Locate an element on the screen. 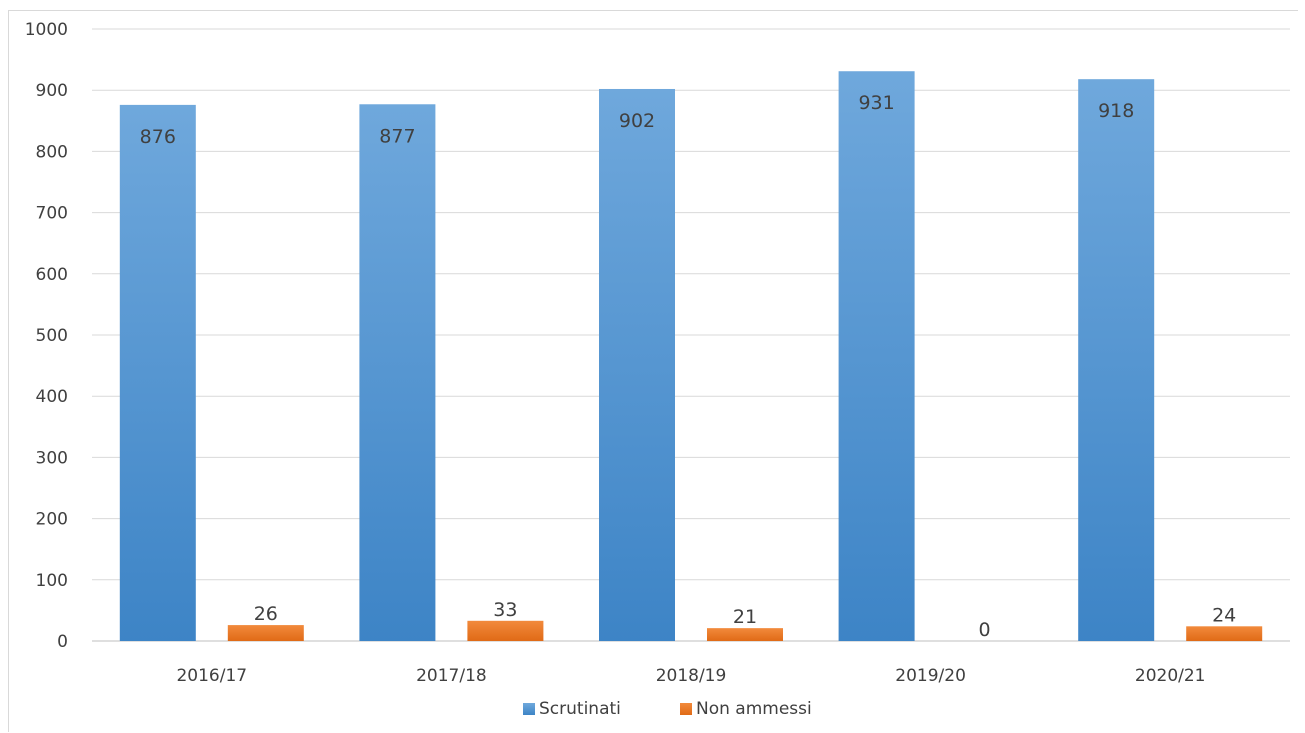 The width and height of the screenshot is (1305, 733). legend-swatch-scrutinati is located at coordinates (529, 709).